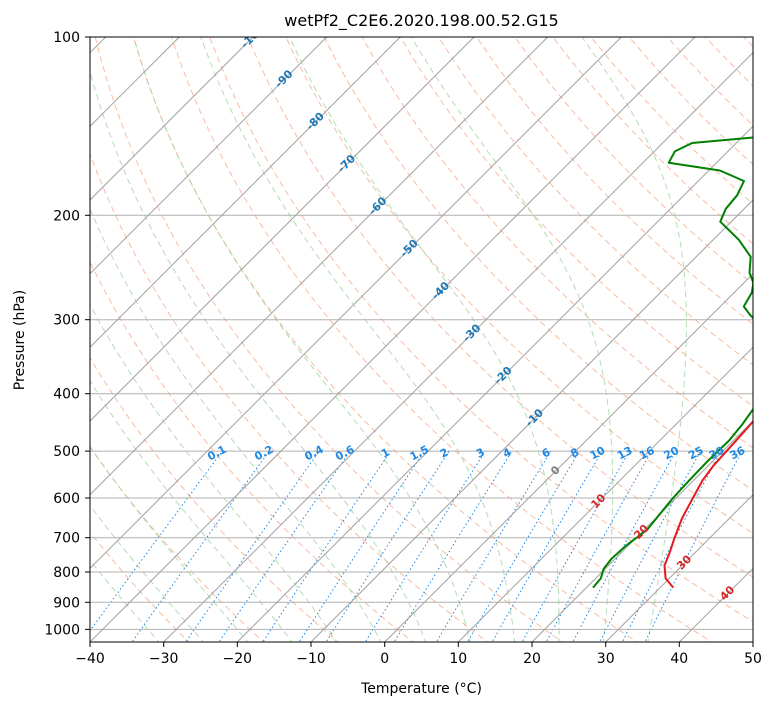 Image resolution: width=775 pixels, height=708 pixels. Describe the element at coordinates (708, 504) in the screenshot. I see `temperature-line` at that location.